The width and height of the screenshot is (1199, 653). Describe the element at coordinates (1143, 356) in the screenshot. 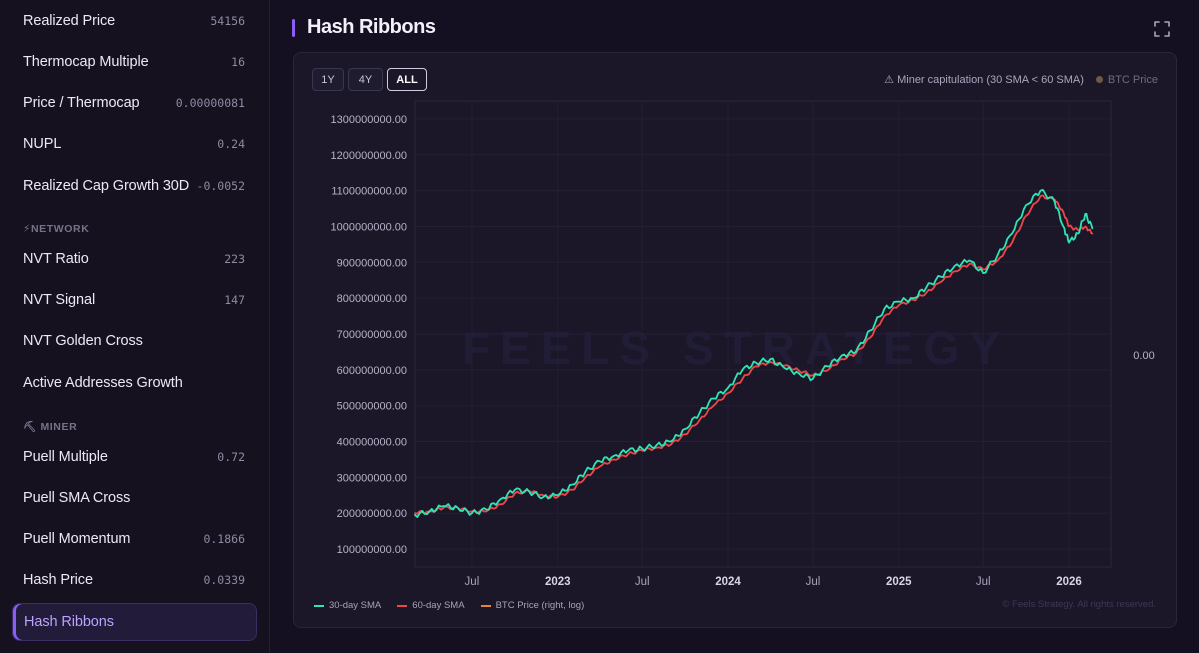

I see `right-axis-label: 0.00` at that location.